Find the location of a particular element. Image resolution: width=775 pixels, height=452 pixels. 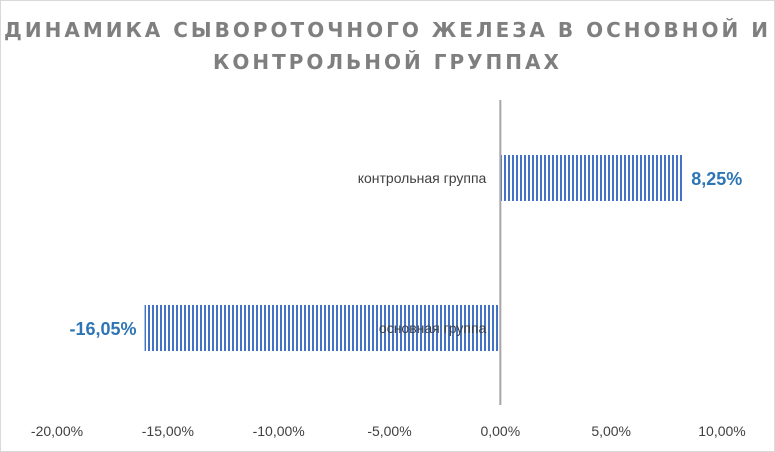

data-label-2: -16,05% is located at coordinates (103, 329).